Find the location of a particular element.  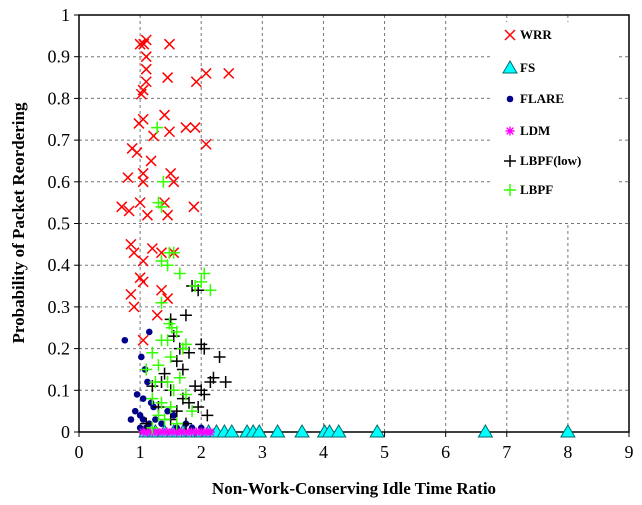

x-tick-label: 6 is located at coordinates (445, 452).